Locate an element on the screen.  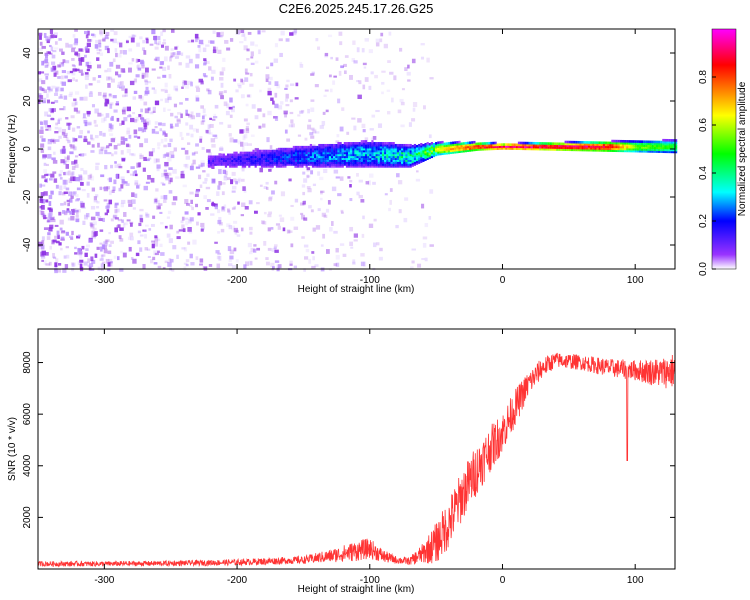
y-tick-label: -40 is located at coordinates (27, 244).